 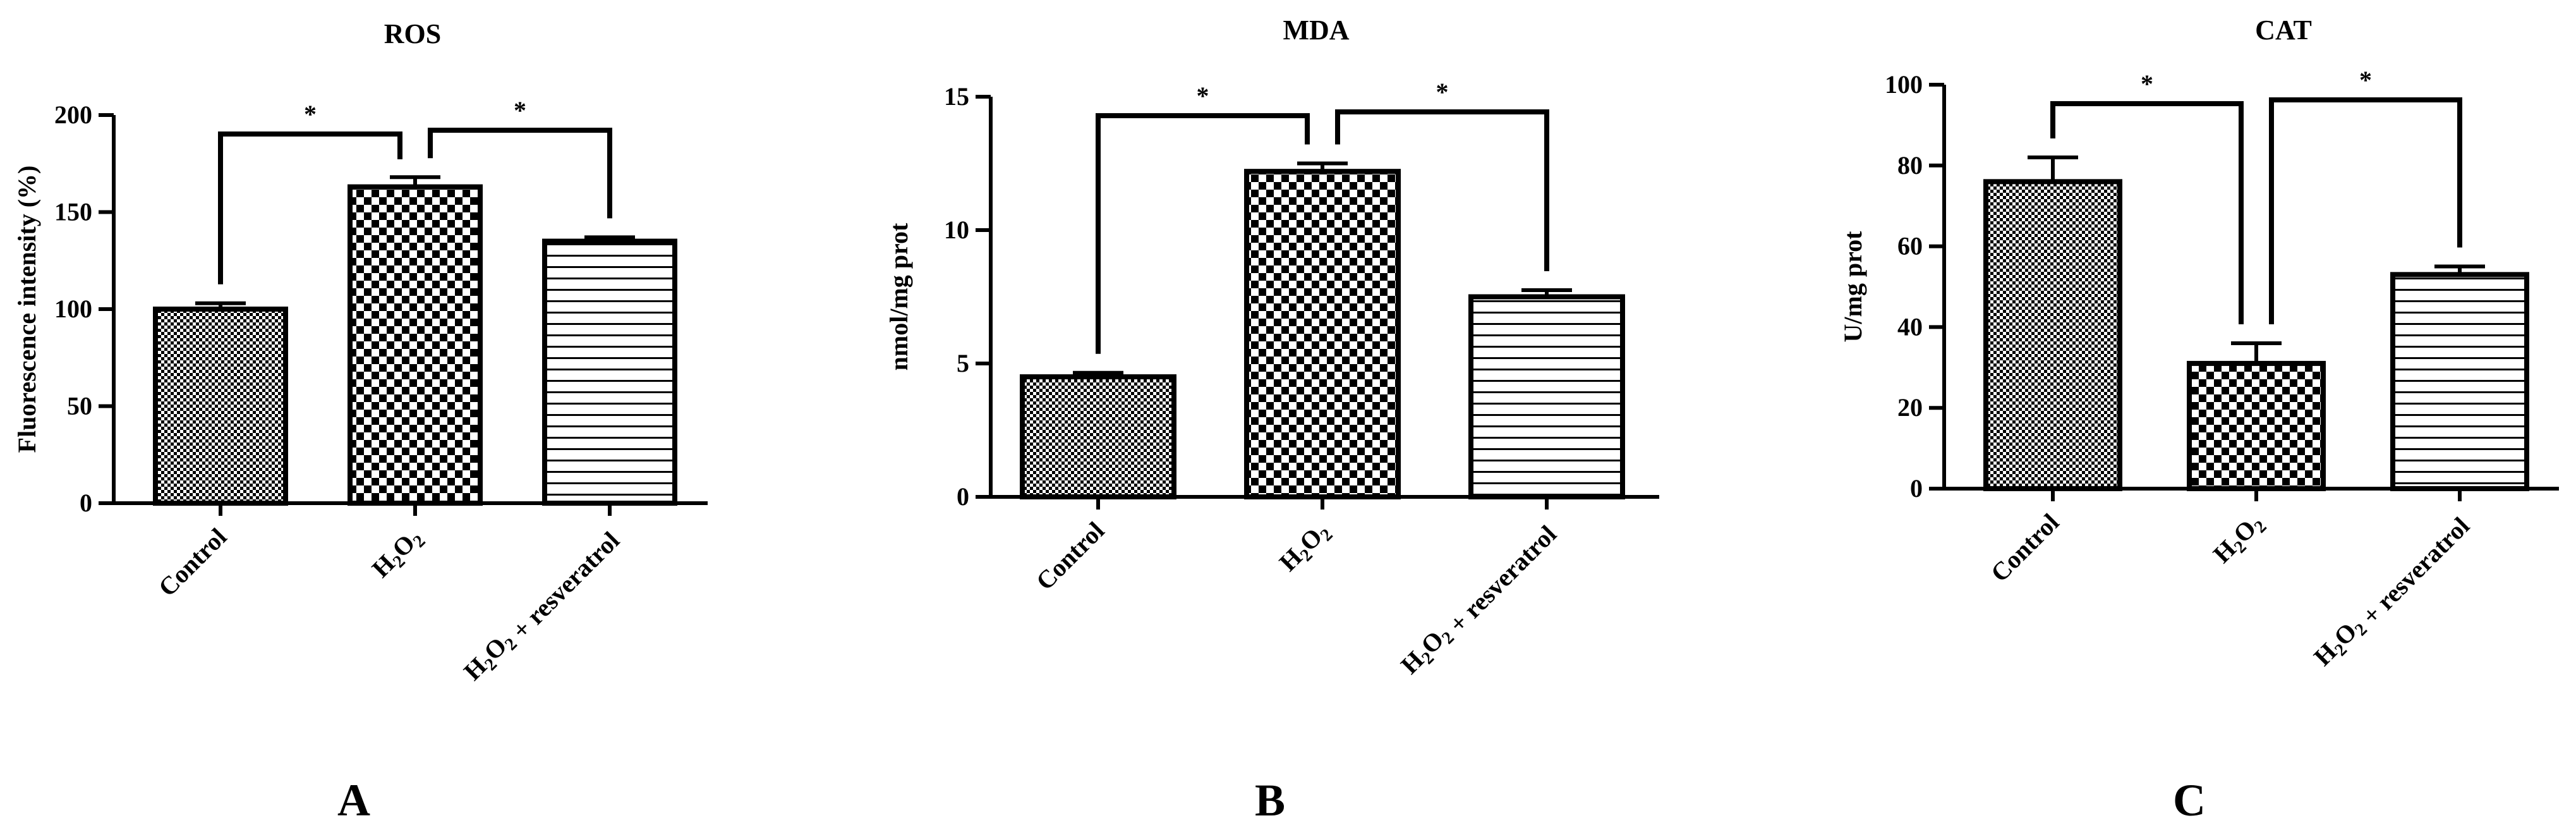 What do you see at coordinates (1853, 287) in the screenshot?
I see `y-axis-label: U/mg prot` at bounding box center [1853, 287].